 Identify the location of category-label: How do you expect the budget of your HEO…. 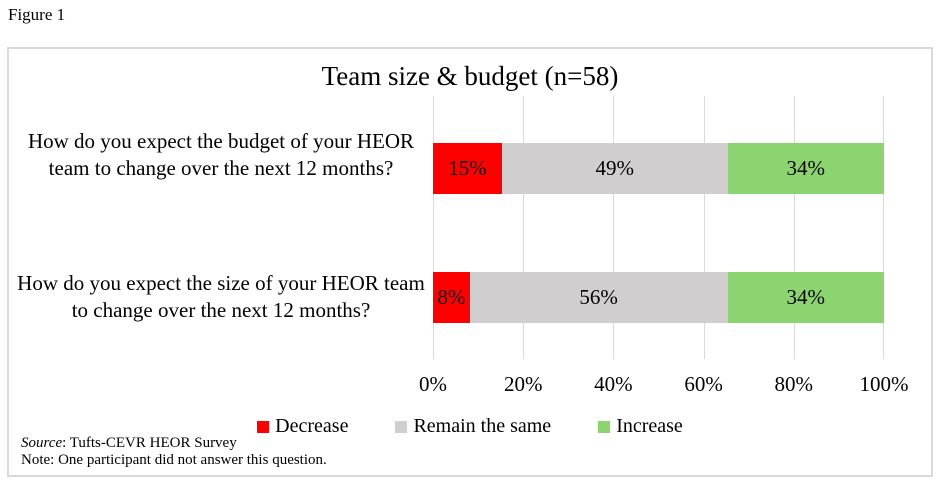
(221, 154).